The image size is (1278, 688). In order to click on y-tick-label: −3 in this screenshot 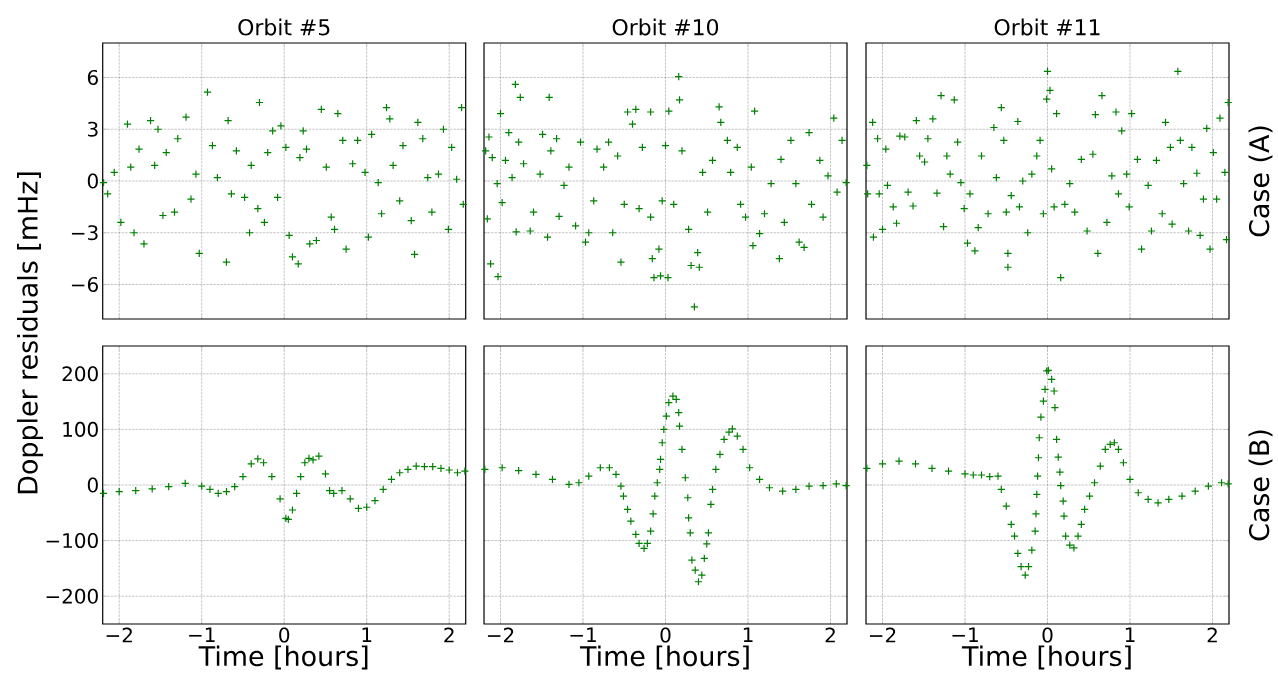, I will do `click(84, 233)`.